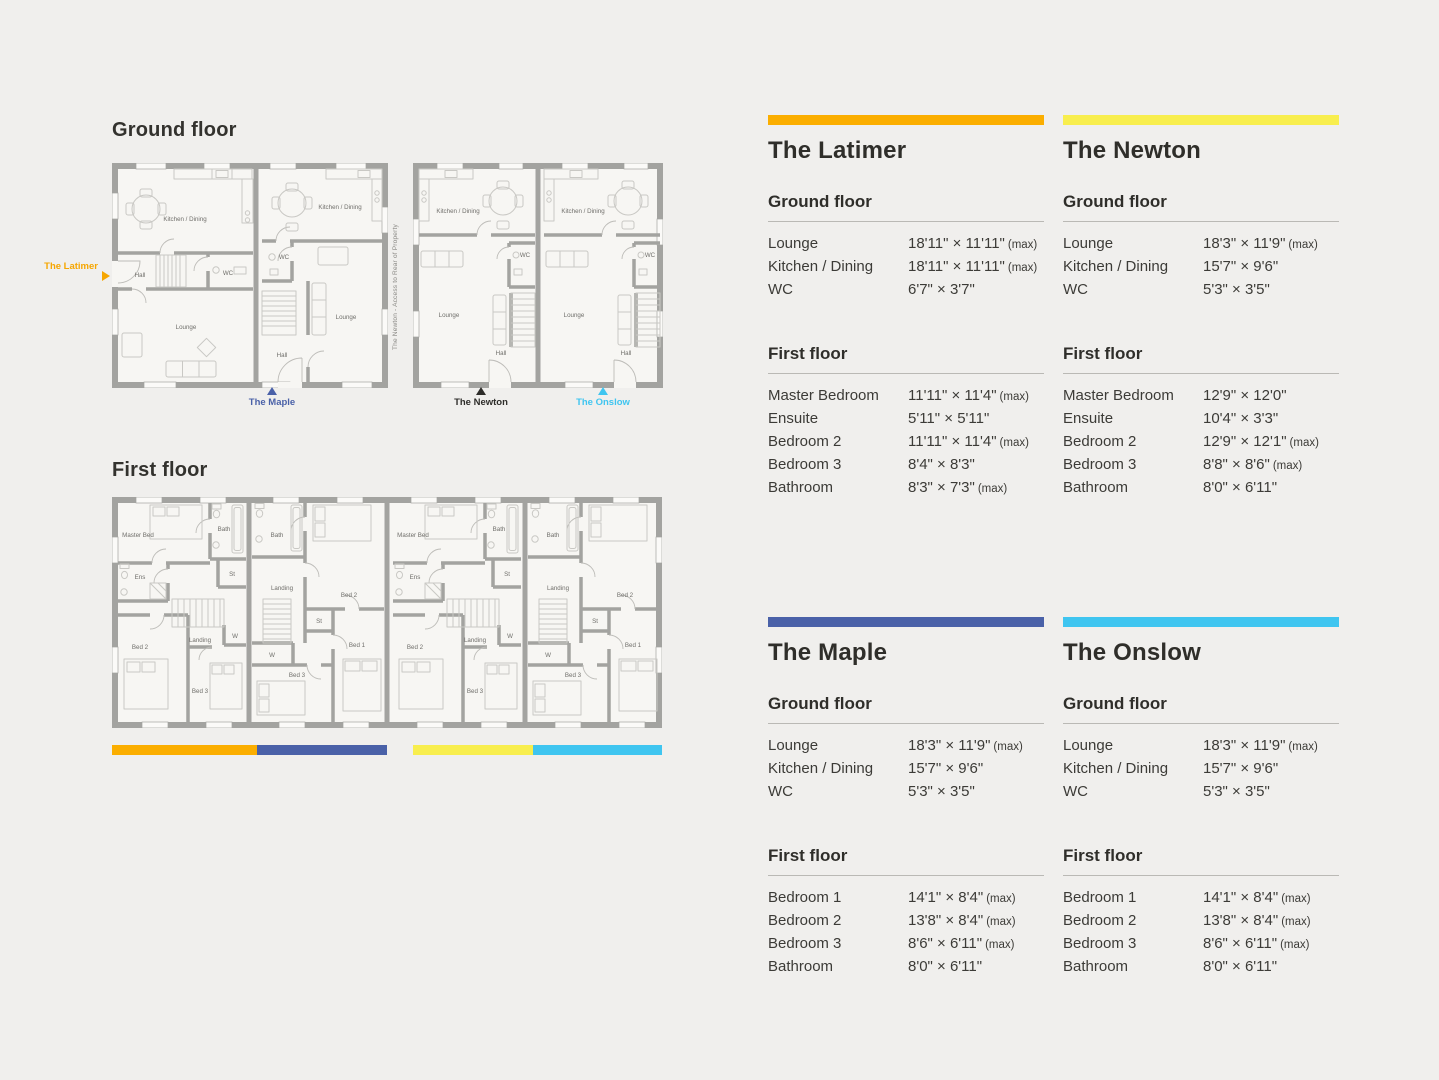 The width and height of the screenshot is (1439, 1080). I want to click on marker-label: The Maple, so click(272, 402).